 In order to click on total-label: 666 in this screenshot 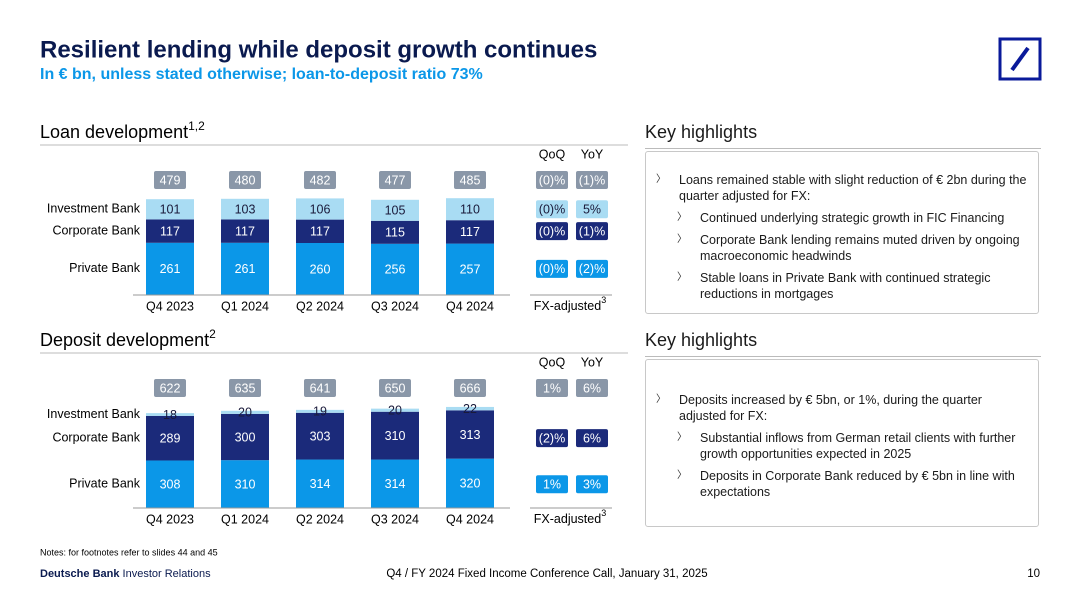, I will do `click(470, 388)`.